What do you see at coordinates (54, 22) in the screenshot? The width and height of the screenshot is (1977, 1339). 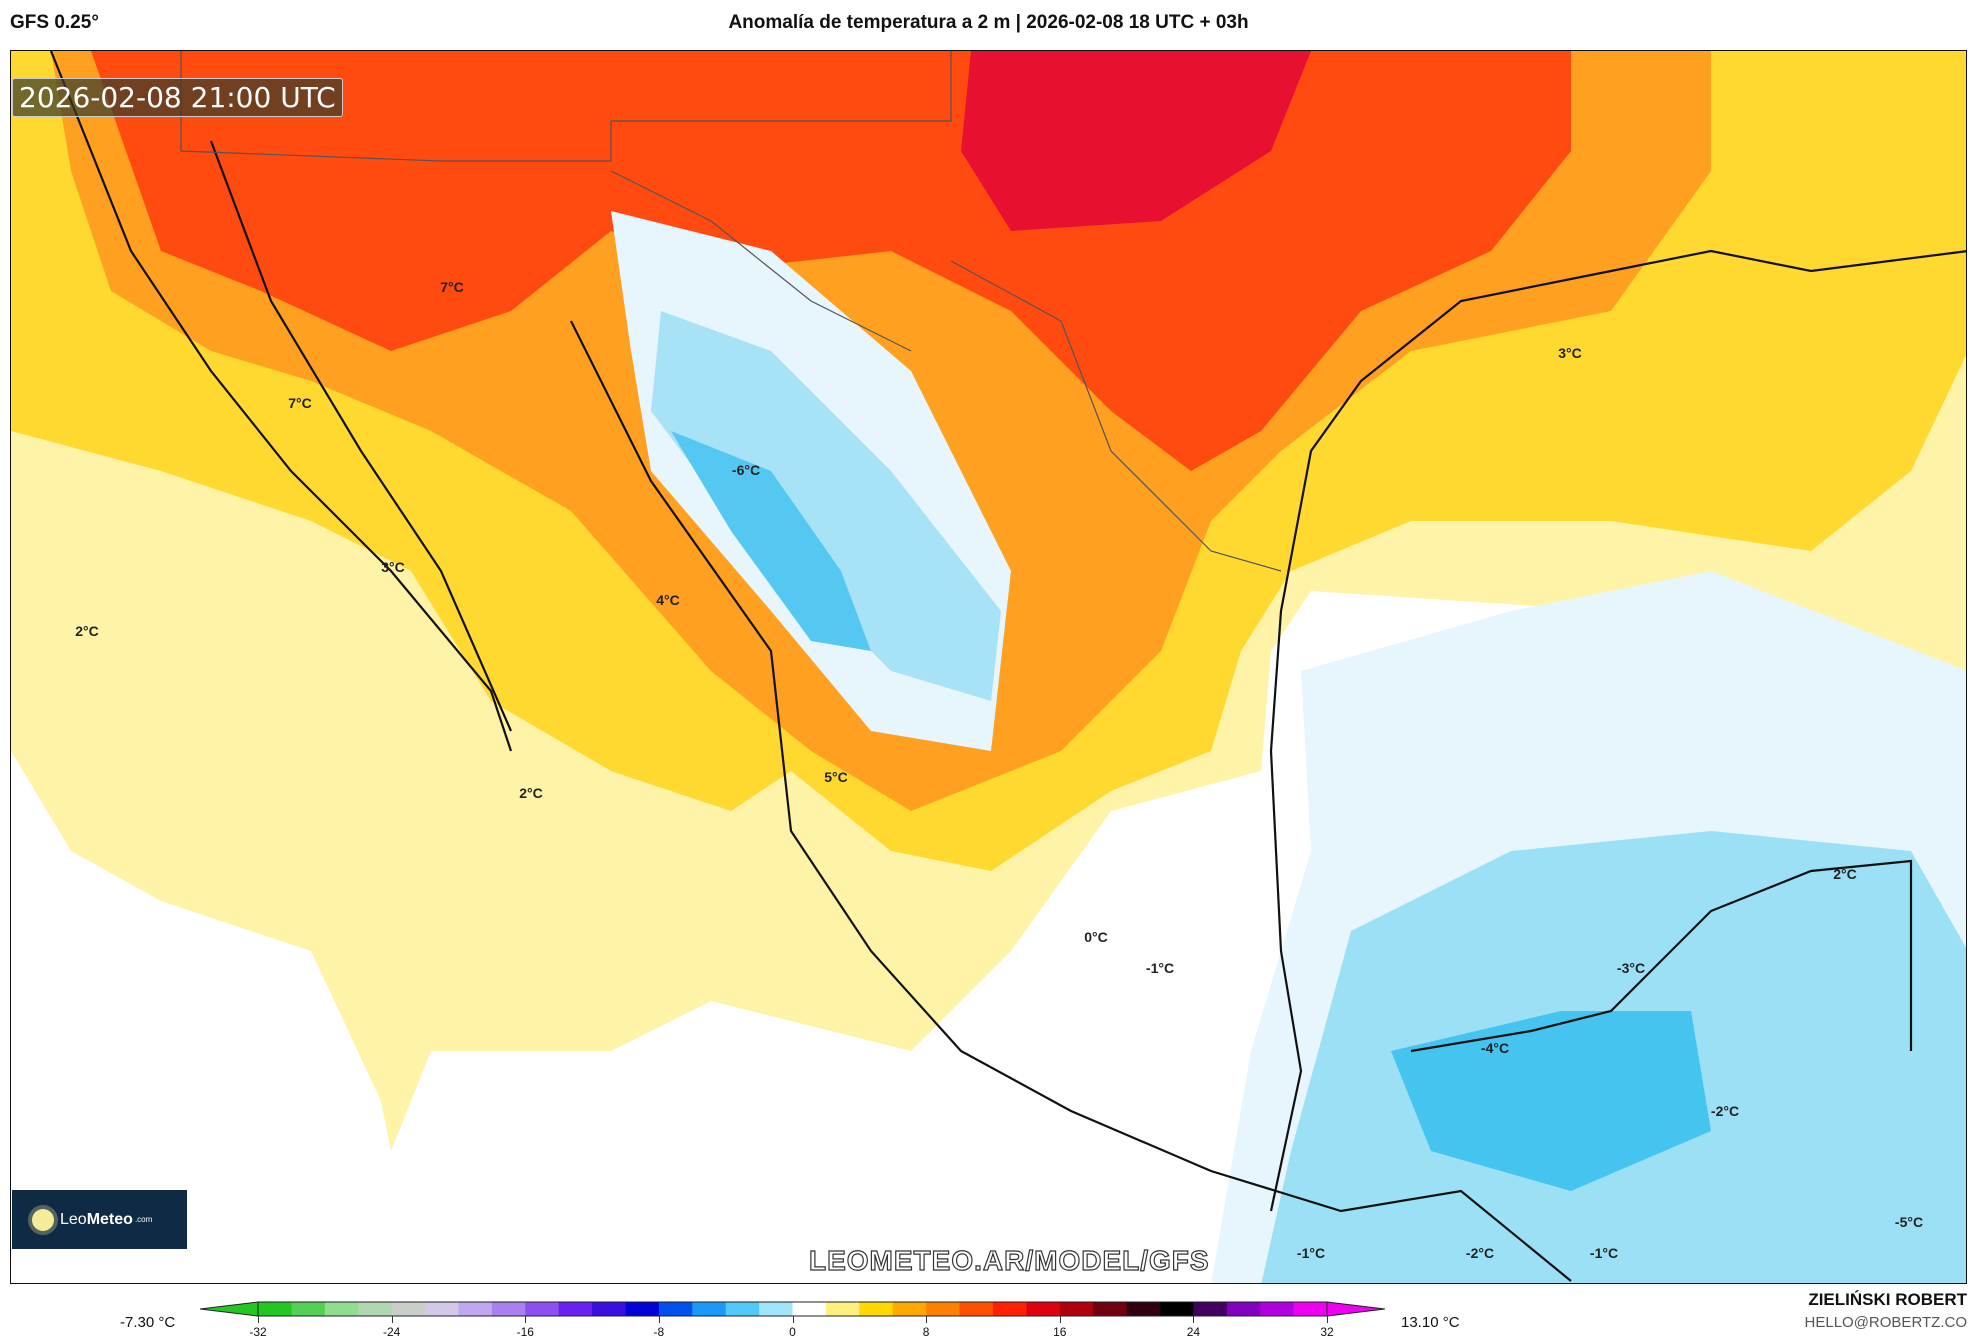 I see `model-name: GFS 0.25°` at bounding box center [54, 22].